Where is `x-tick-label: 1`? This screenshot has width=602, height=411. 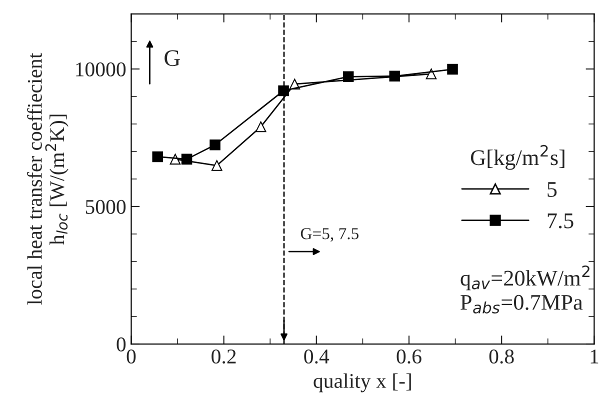
x-tick-label: 1 is located at coordinates (594, 357).